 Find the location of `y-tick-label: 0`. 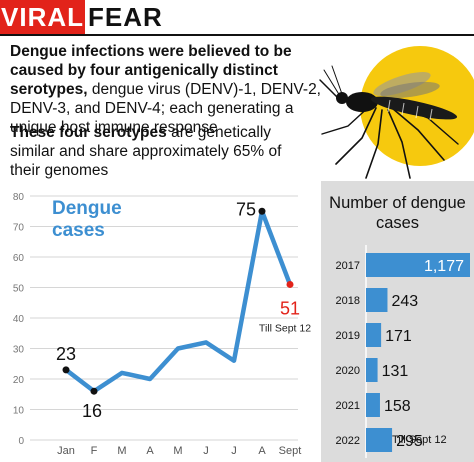

y-tick-label: 0 is located at coordinates (21, 441).